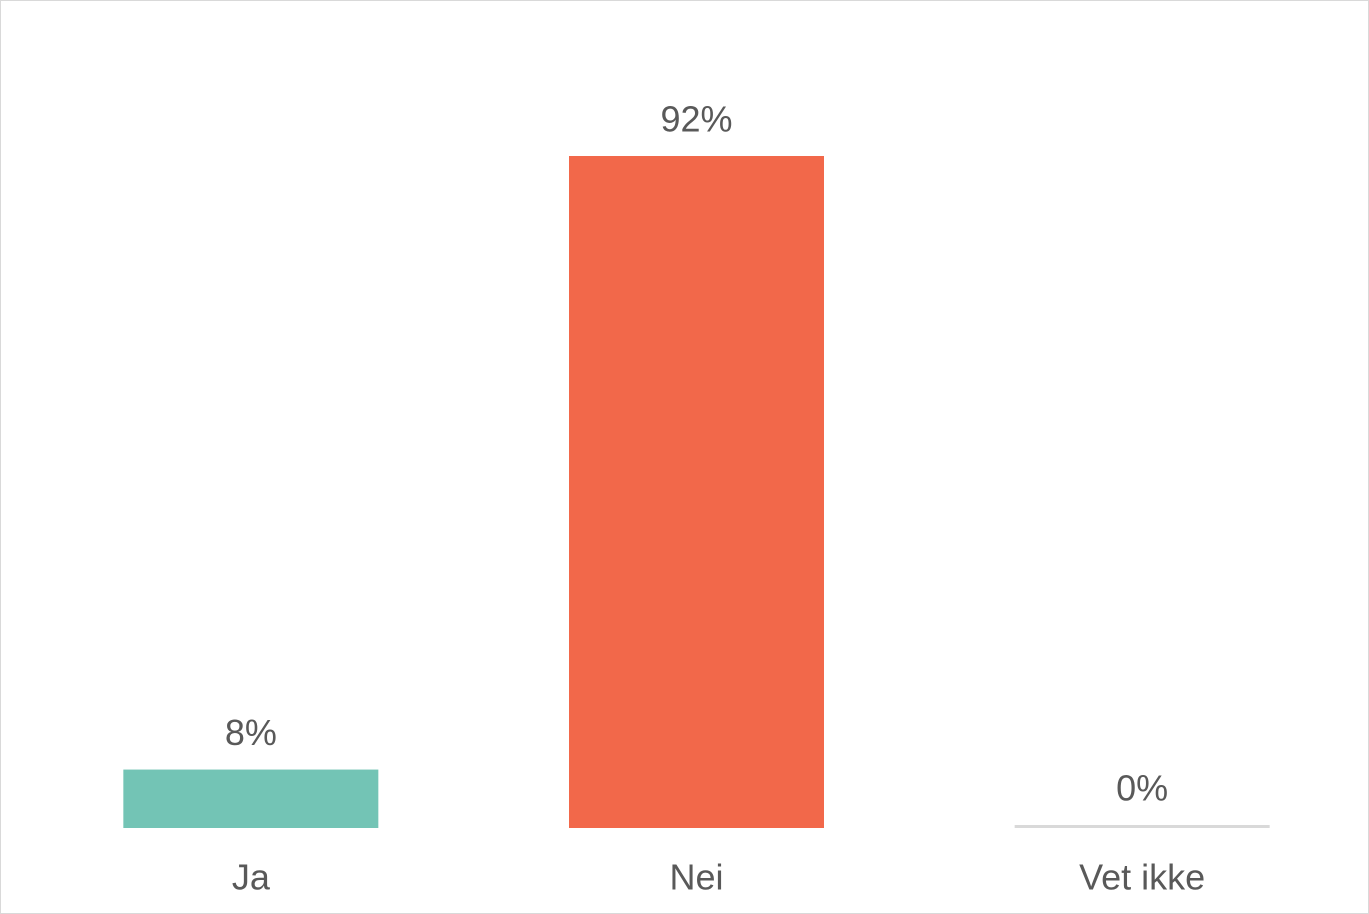  What do you see at coordinates (1142, 788) in the screenshot?
I see `data-label: 0%` at bounding box center [1142, 788].